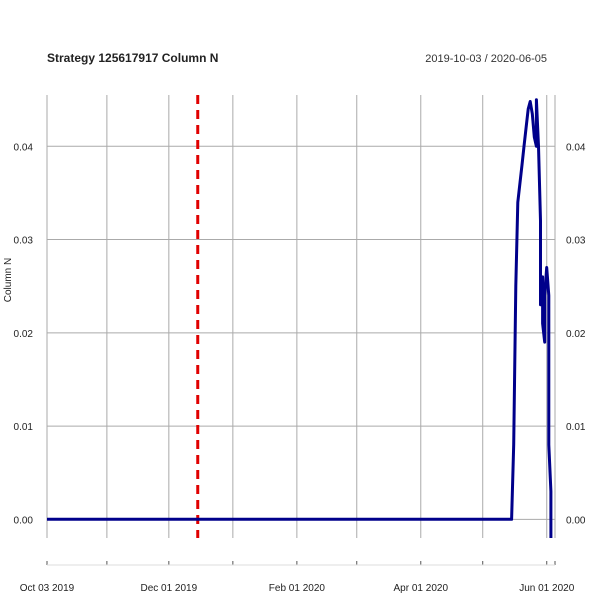  What do you see at coordinates (47, 588) in the screenshot?
I see `x-tick-label: Oct 03 2019` at bounding box center [47, 588].